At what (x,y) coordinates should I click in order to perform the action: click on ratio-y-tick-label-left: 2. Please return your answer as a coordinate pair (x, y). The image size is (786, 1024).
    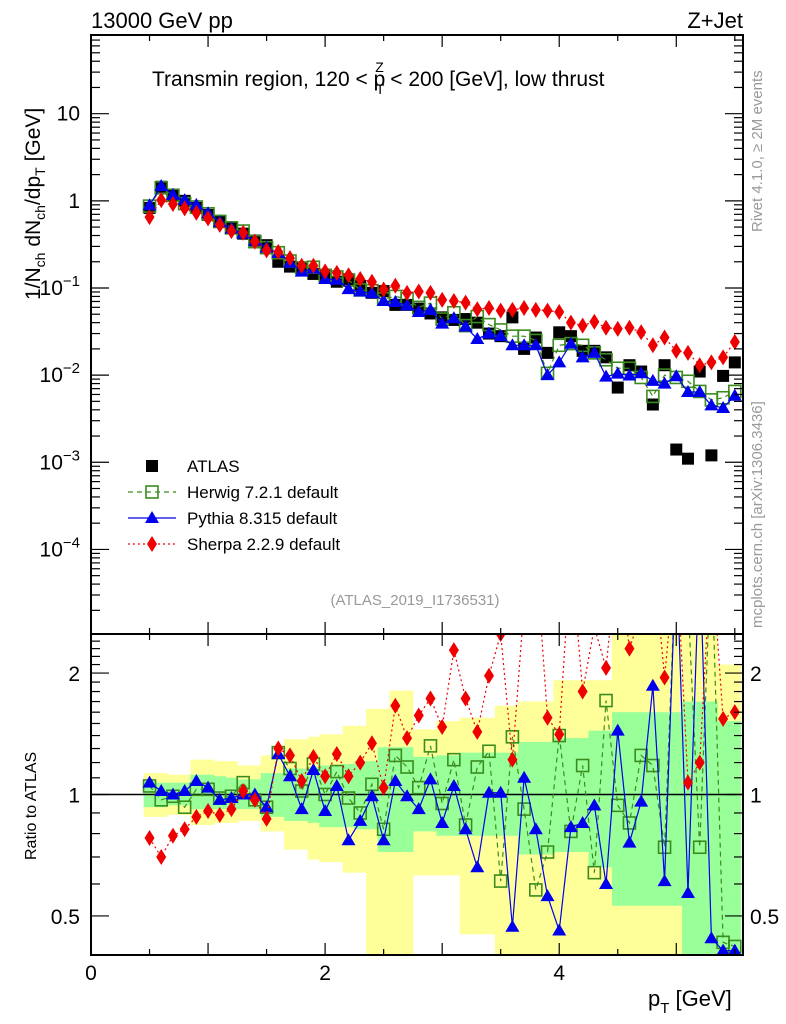
    Looking at the image, I should click on (74, 674).